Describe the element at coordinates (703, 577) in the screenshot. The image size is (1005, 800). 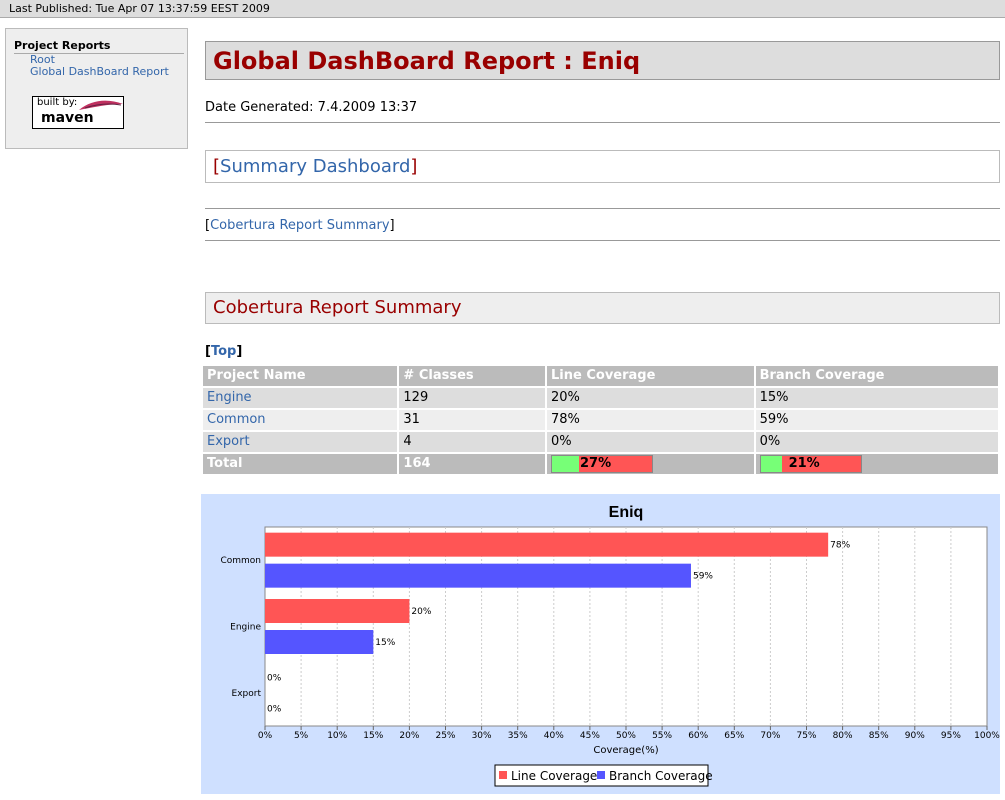
I see `bar-value-label: 59%` at that location.